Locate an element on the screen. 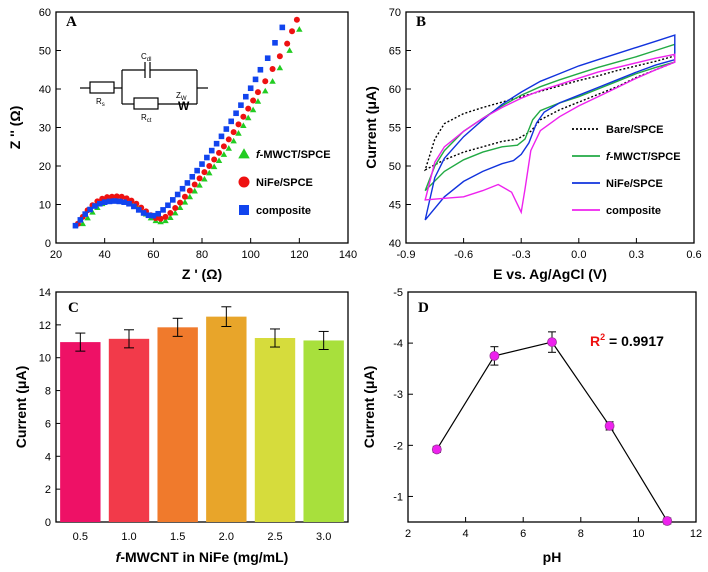 This screenshot has width=708, height=572. x-tick-label: 8 is located at coordinates (581, 534).